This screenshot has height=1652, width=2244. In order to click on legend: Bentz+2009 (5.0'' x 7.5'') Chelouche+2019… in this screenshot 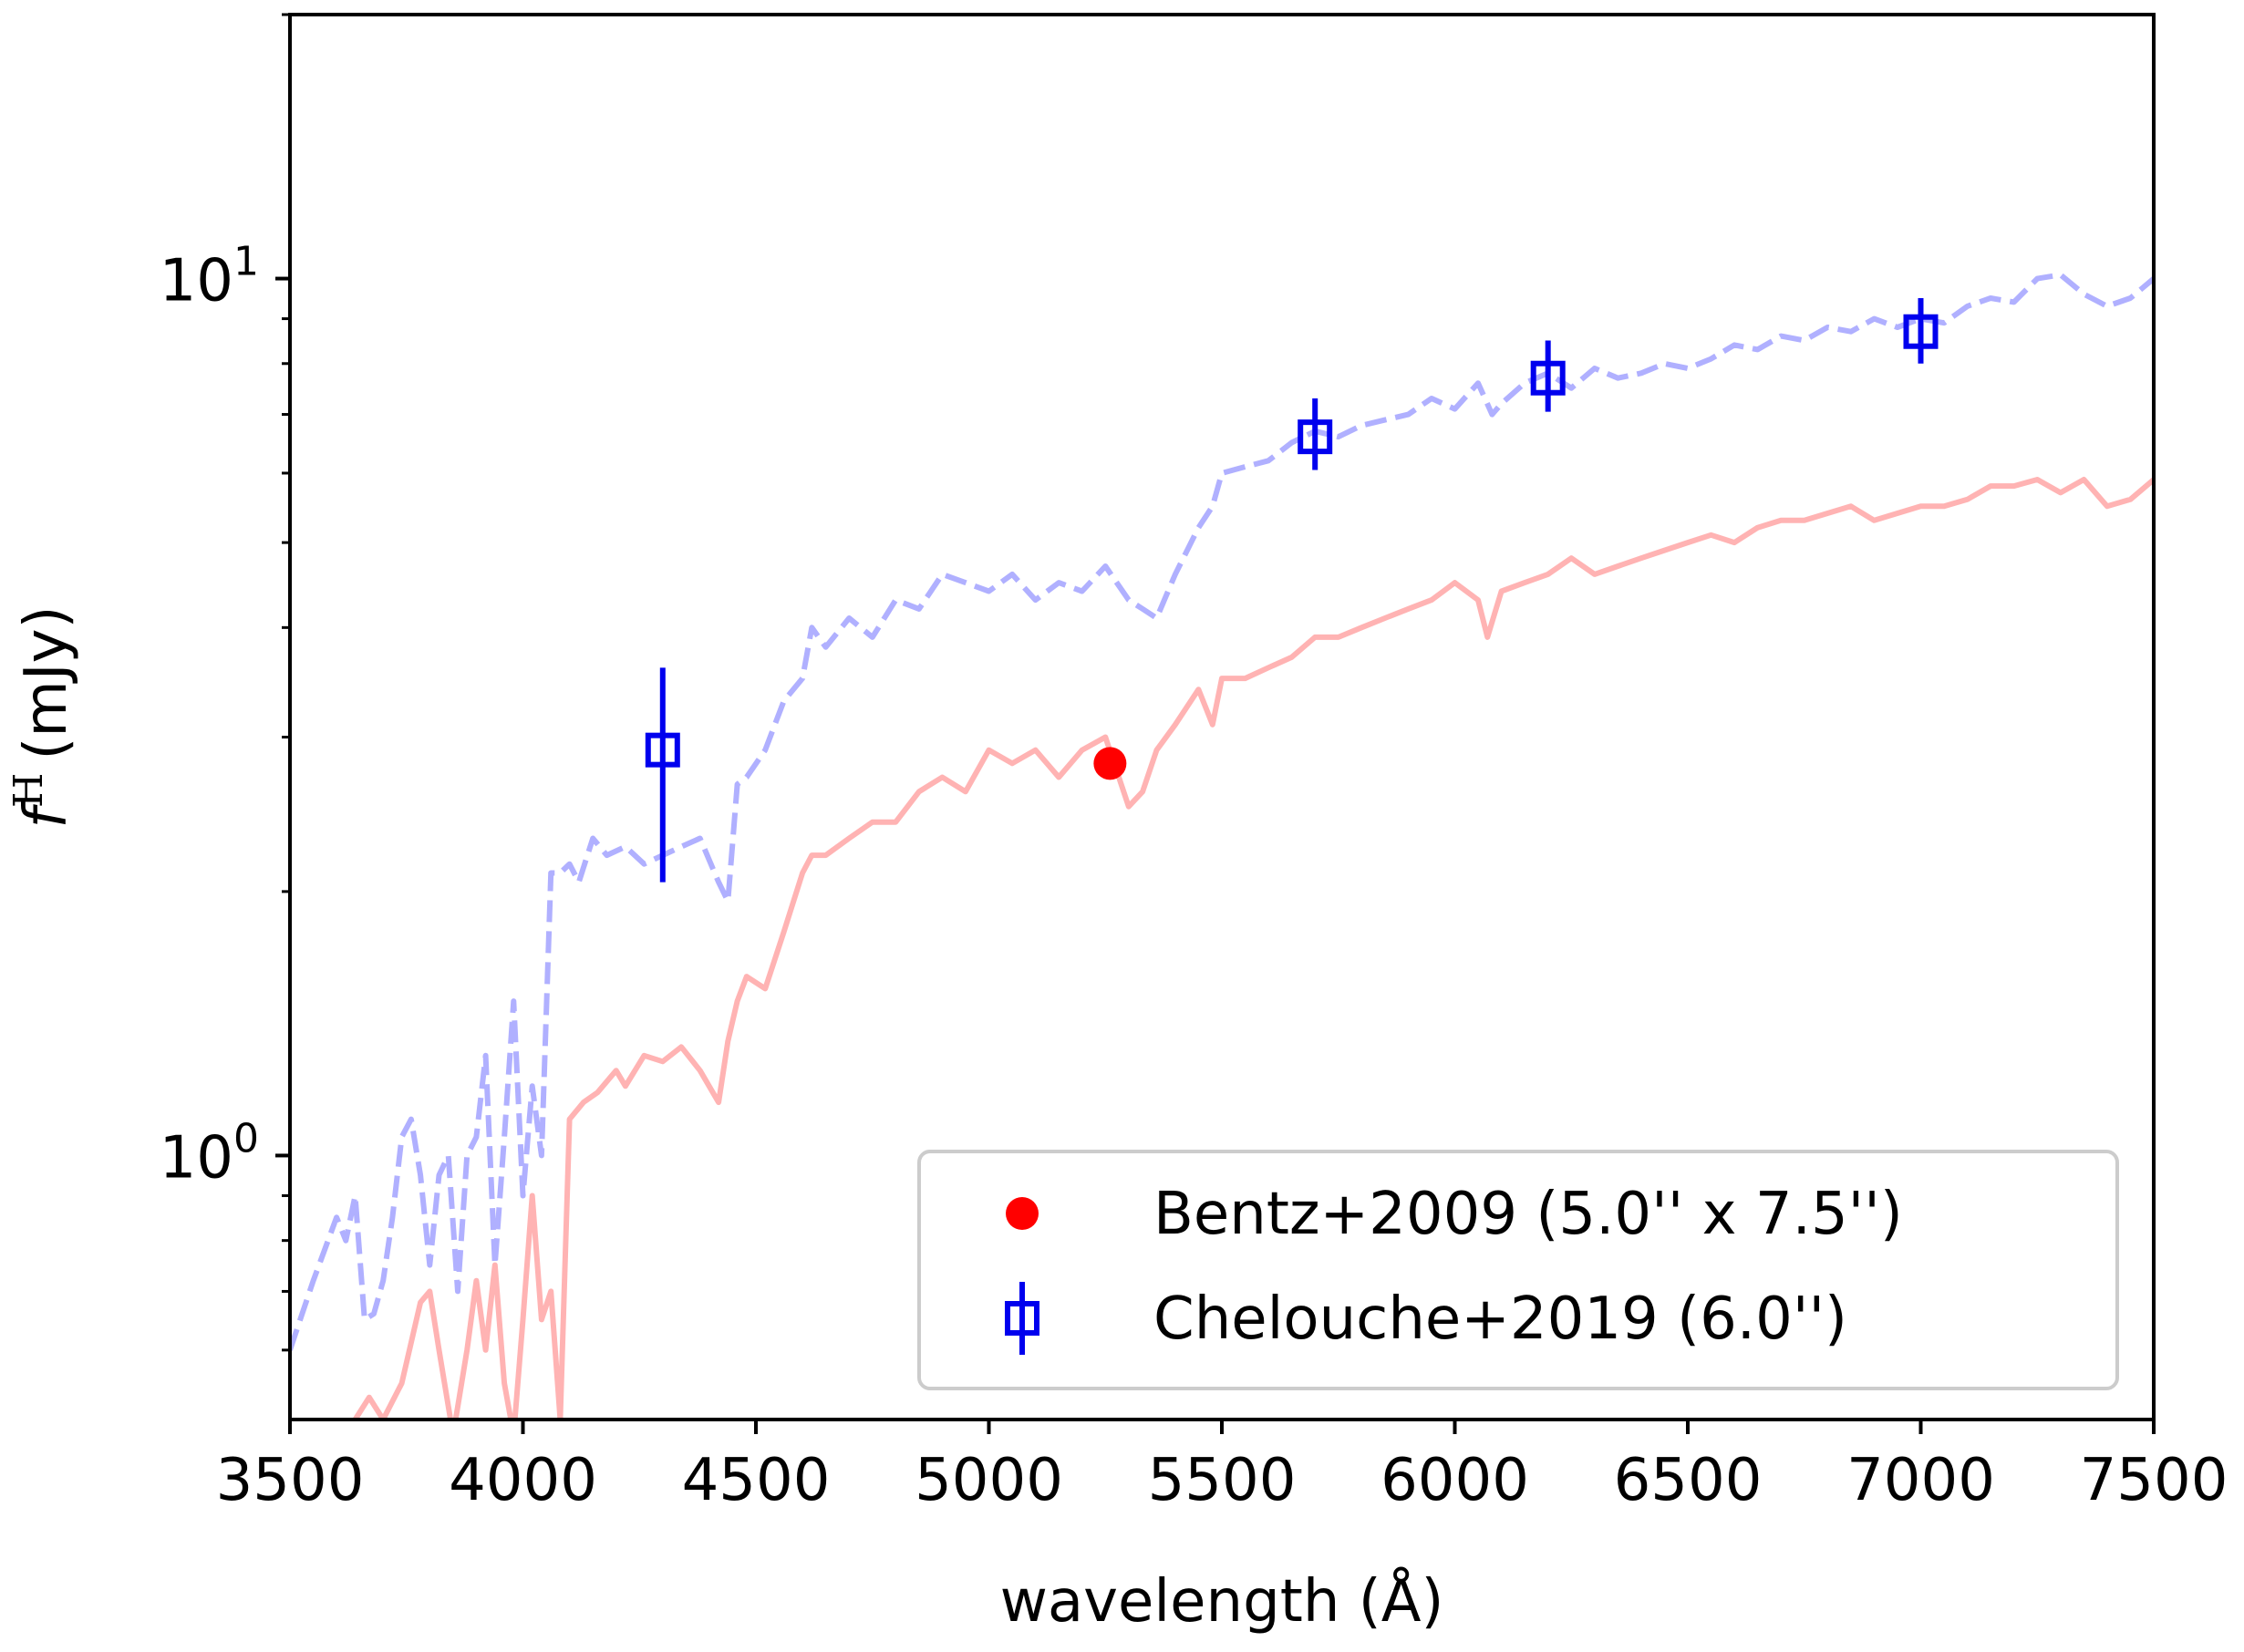, I will do `click(1518, 1270)`.